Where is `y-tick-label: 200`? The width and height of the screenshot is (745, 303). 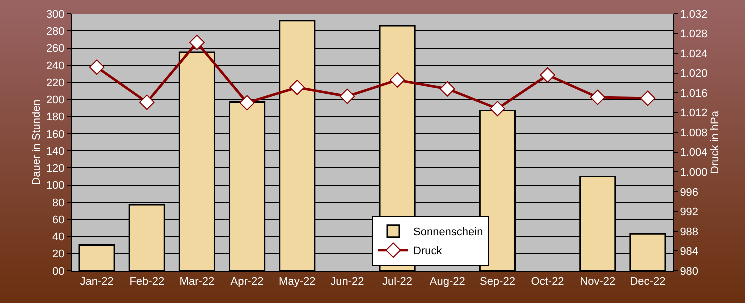 y-tick-label: 200 is located at coordinates (55, 100).